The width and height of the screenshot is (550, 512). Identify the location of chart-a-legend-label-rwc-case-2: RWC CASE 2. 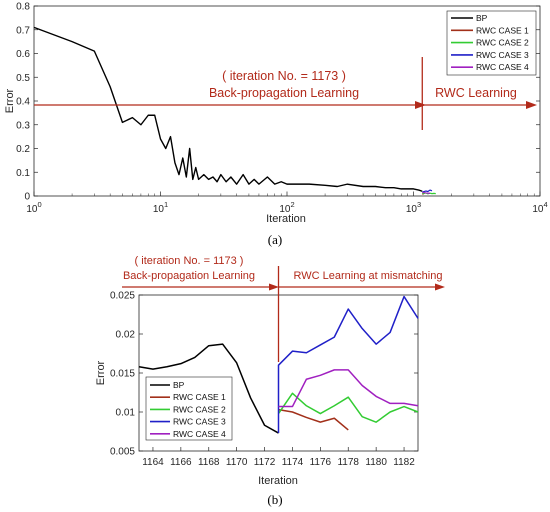
(502, 43).